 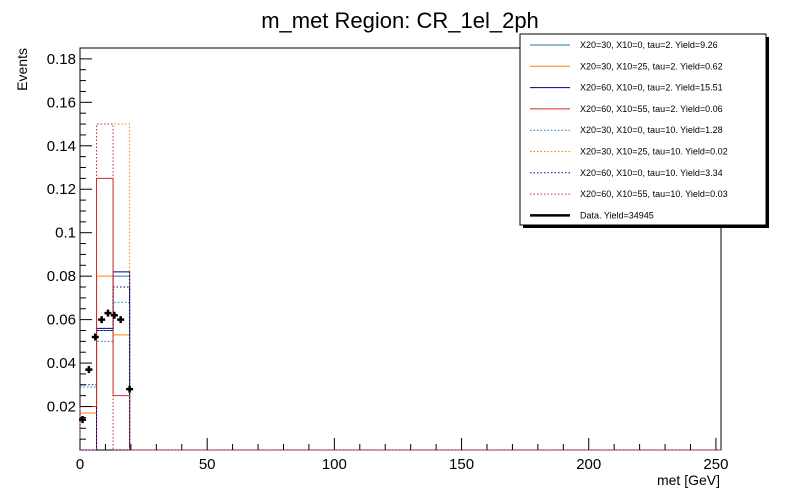 I want to click on y-axis-ticks: 0.02 0.04 0.06 0.08 0.1 0.12 0.14 0.16 0.18, so click(x=69, y=245).